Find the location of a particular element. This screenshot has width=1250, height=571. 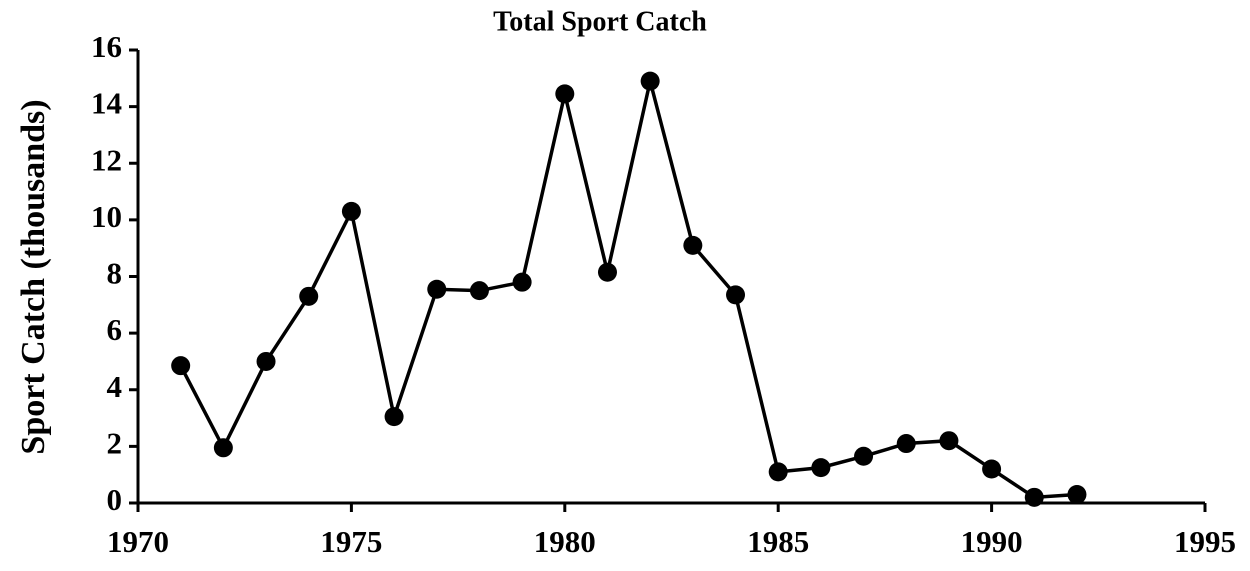

chart-title: Total Sport Catch is located at coordinates (600, 21).